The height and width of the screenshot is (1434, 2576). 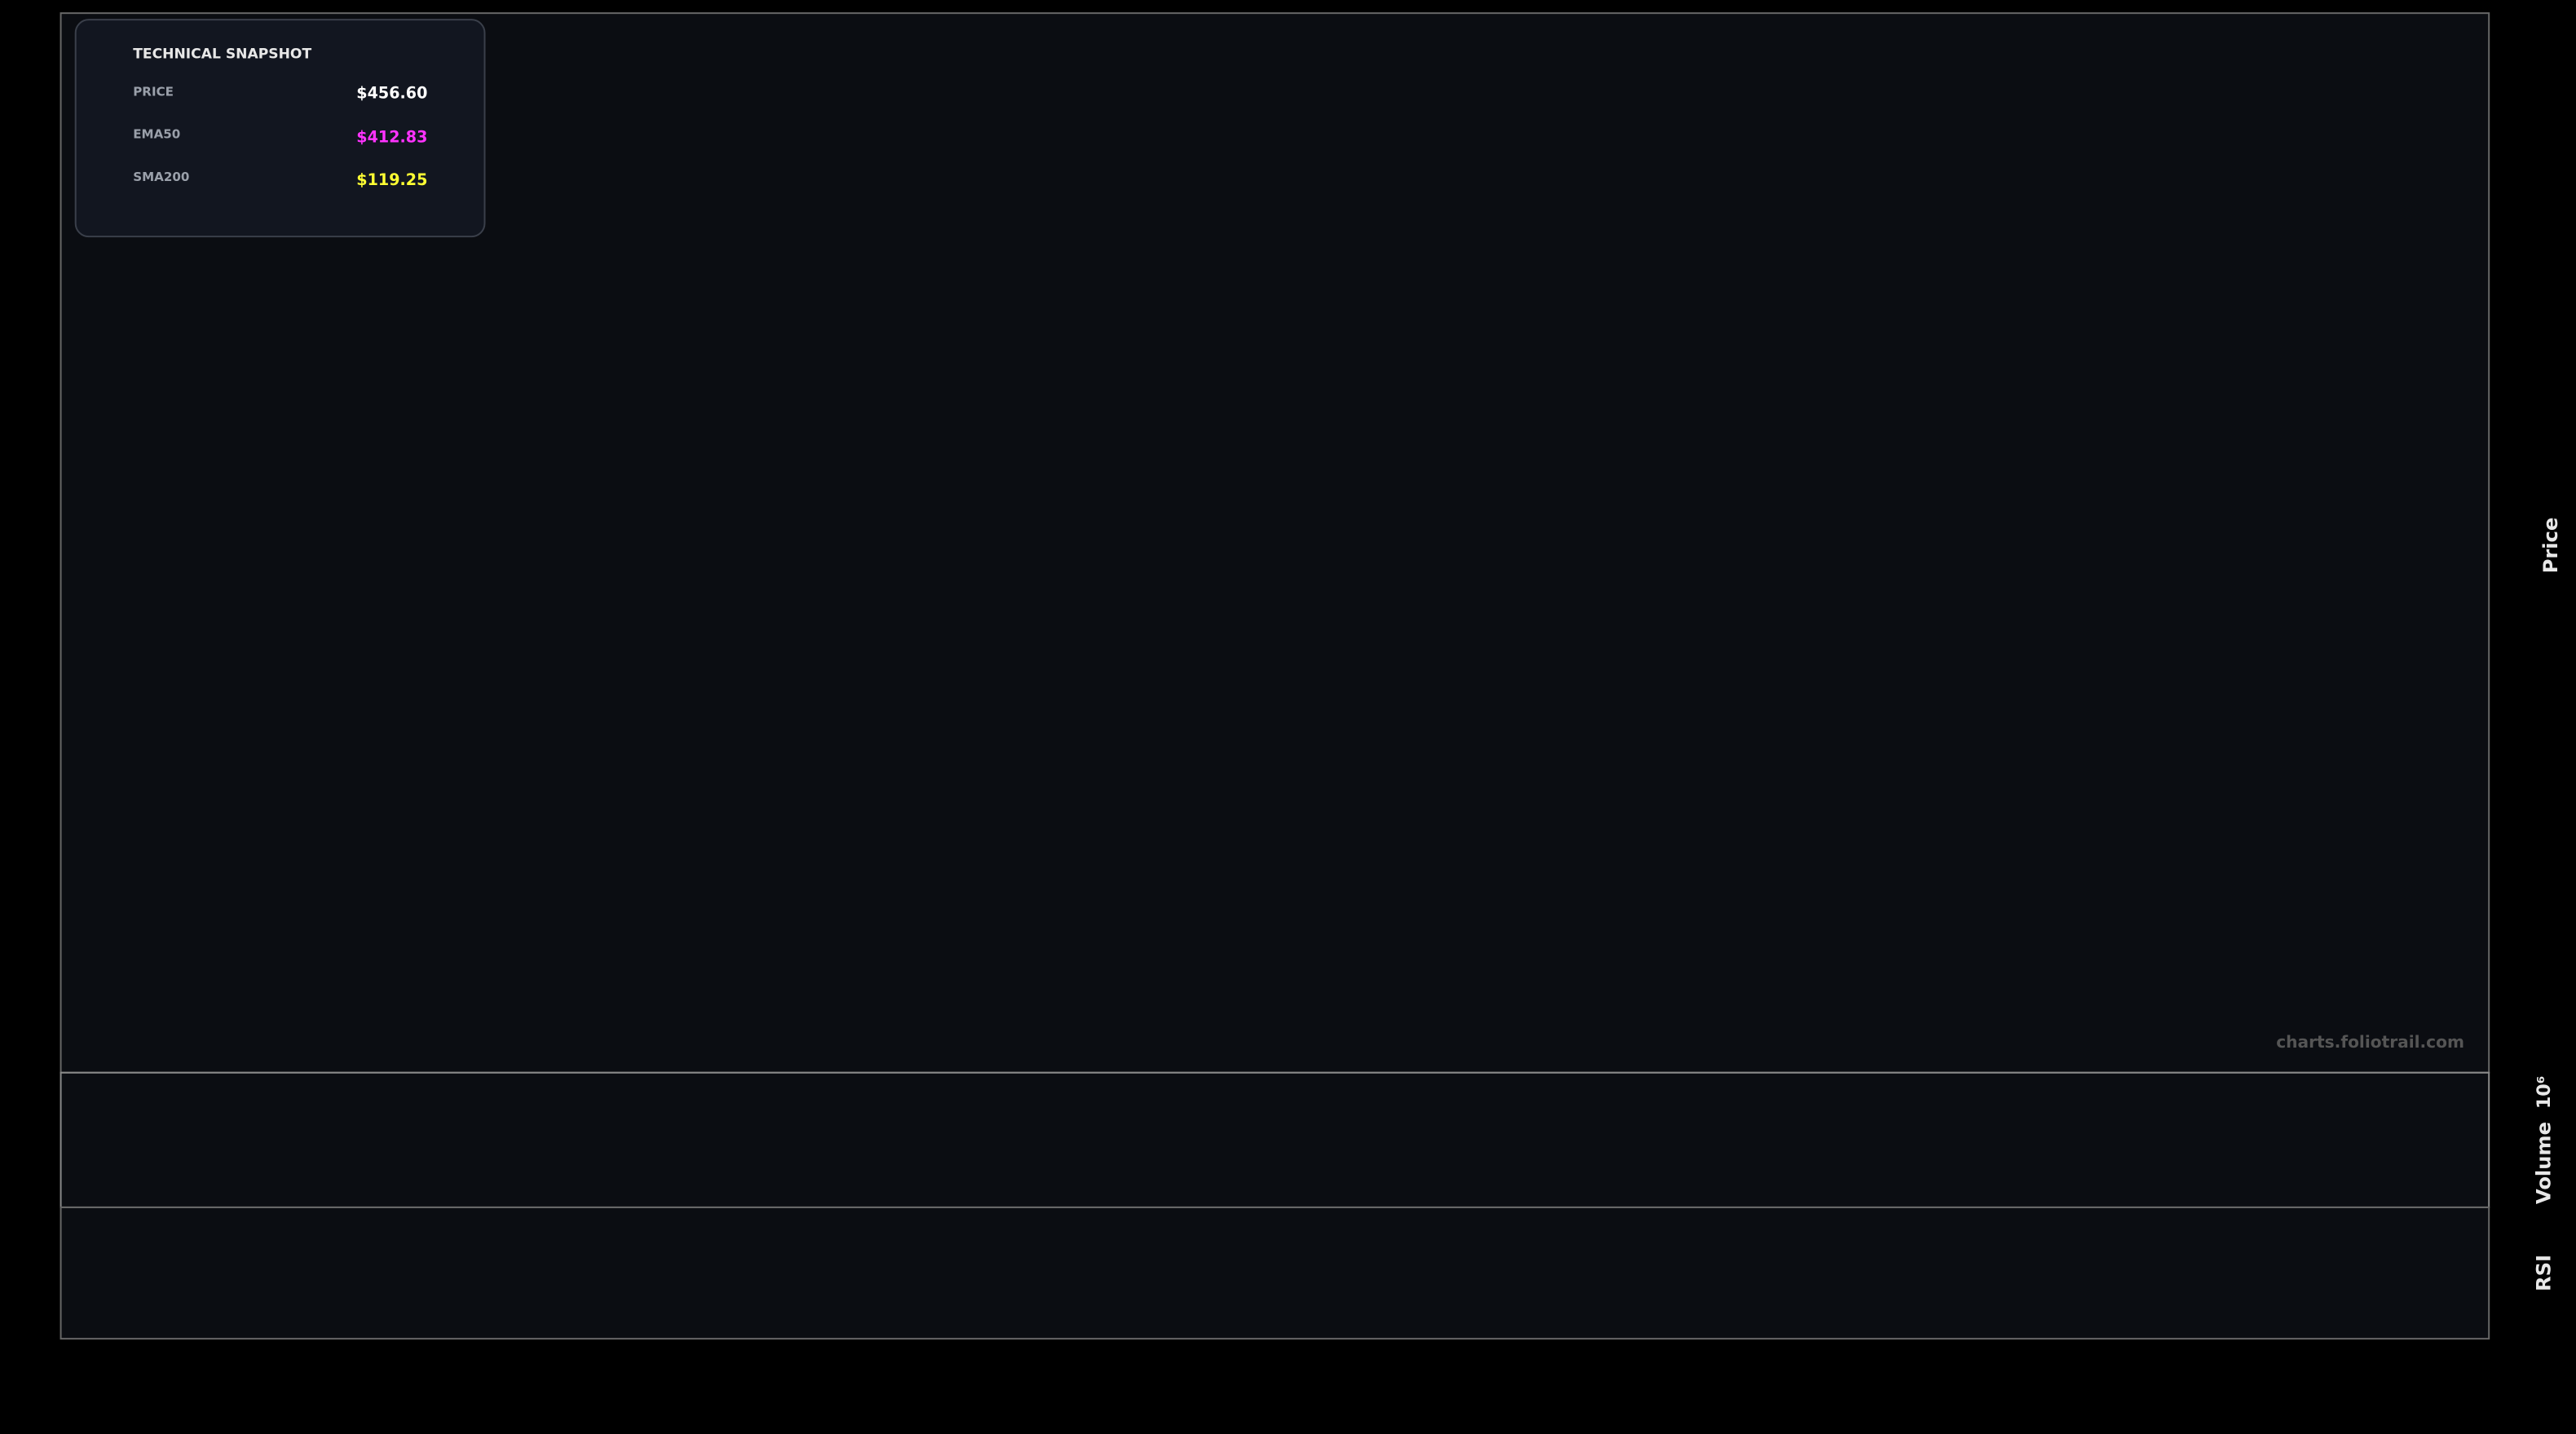 I want to click on y-axis-label: Volume, so click(x=2544, y=1163).